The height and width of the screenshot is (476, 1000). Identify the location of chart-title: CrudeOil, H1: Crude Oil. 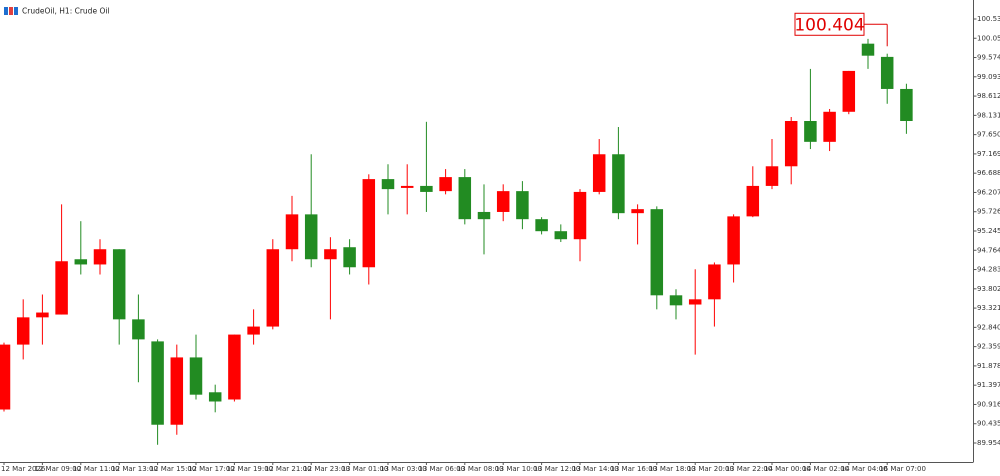
(66, 11).